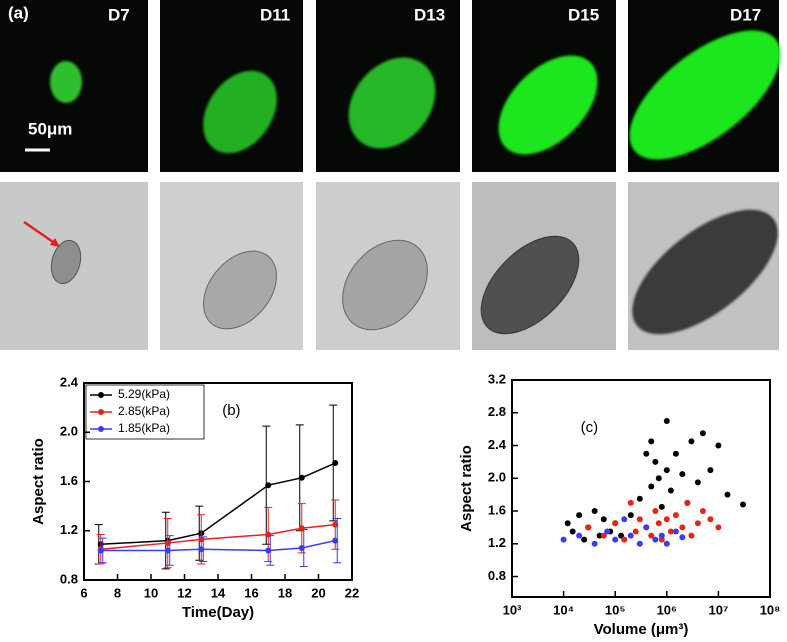  I want to click on x-tick-label: 14, so click(218, 592).